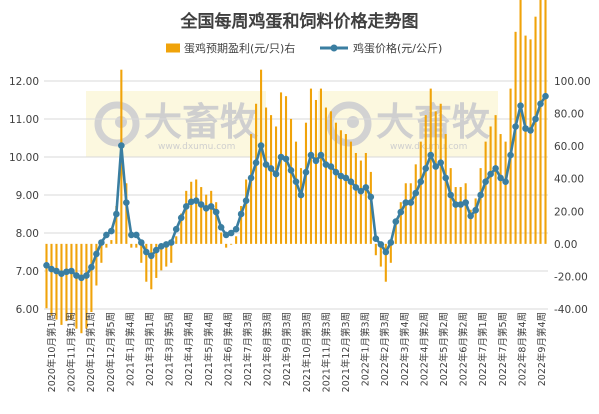 The image size is (599, 414). I want to click on x-tick-label: 2022年7月第5周, so click(503, 349).